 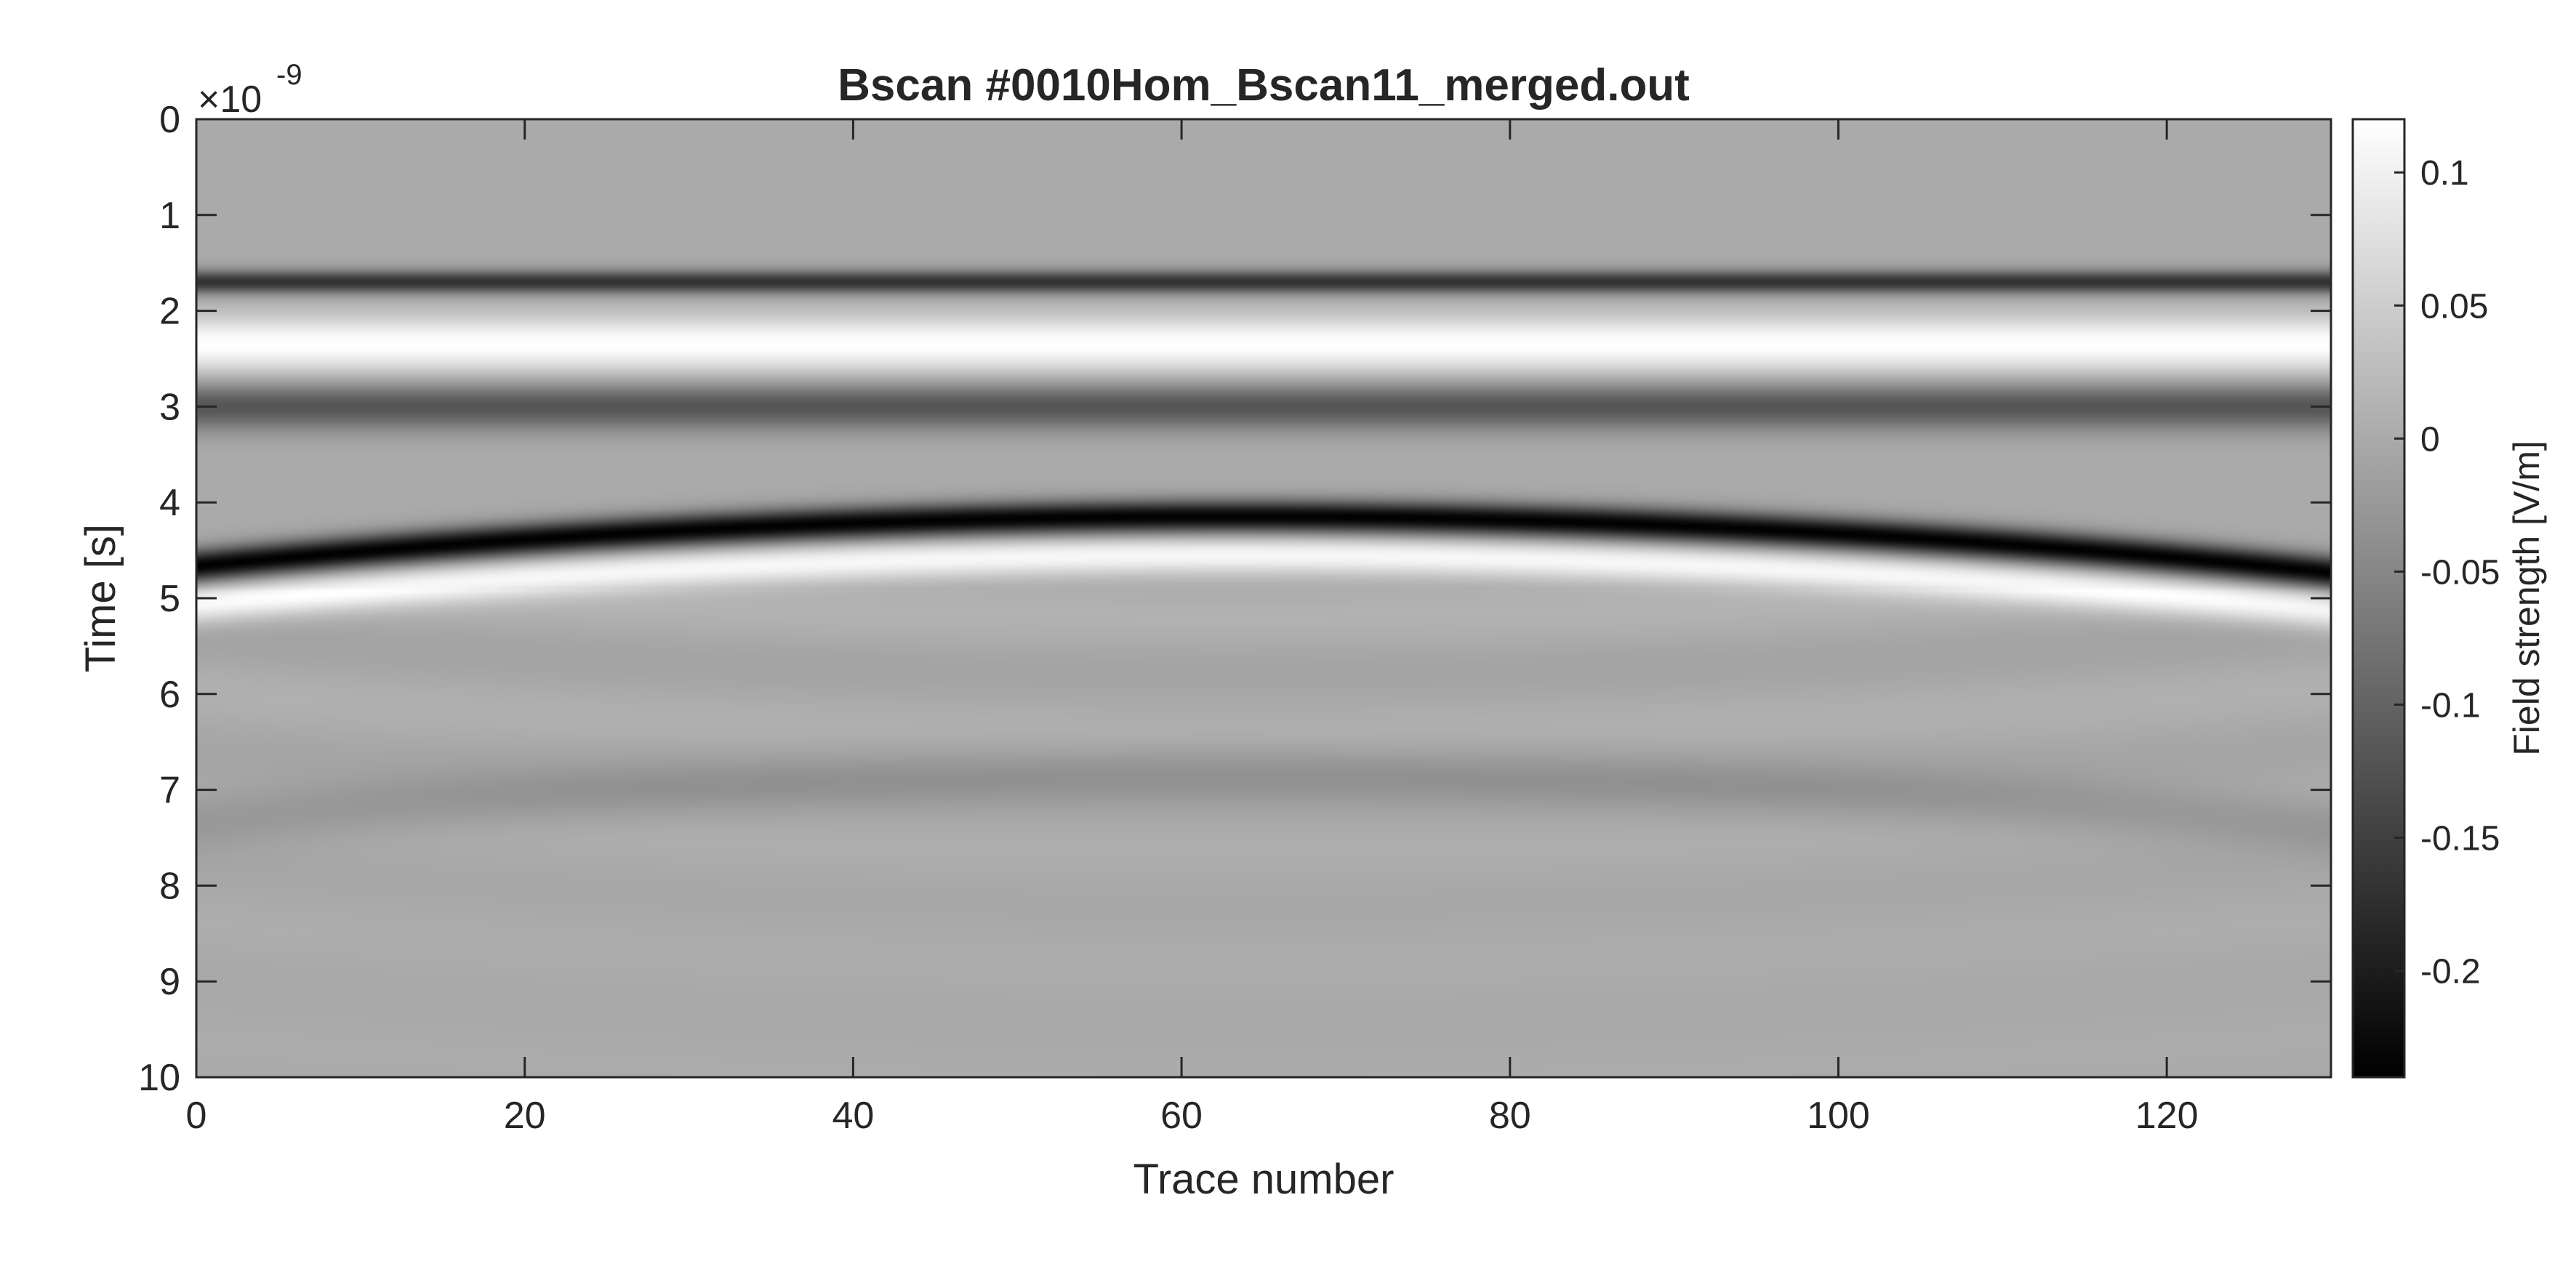 I want to click on colorbar-tick-label: 0.1, so click(x=2444, y=173).